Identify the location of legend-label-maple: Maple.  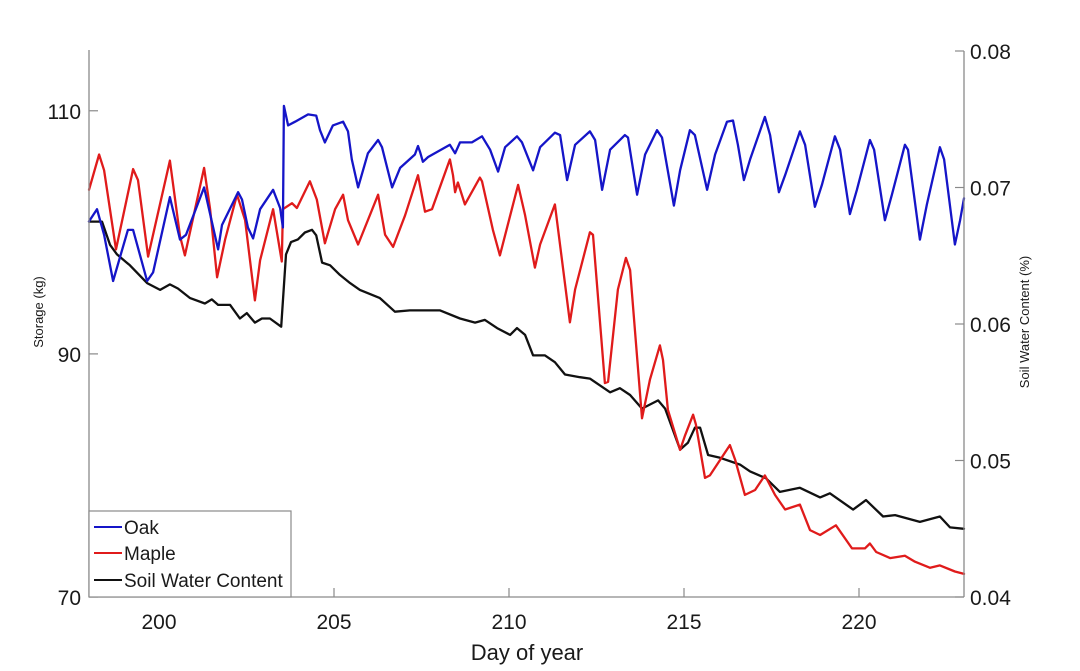
(150, 554).